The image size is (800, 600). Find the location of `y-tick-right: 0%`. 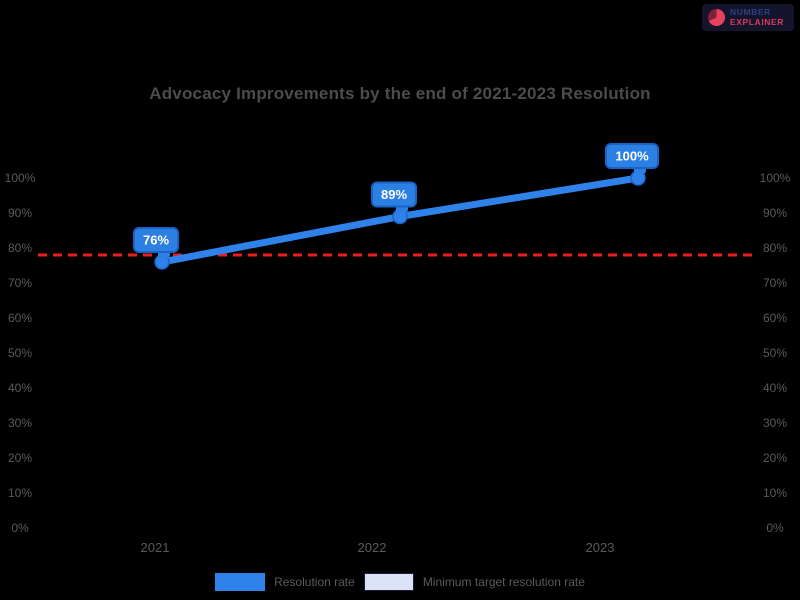

y-tick-right: 0% is located at coordinates (775, 528).